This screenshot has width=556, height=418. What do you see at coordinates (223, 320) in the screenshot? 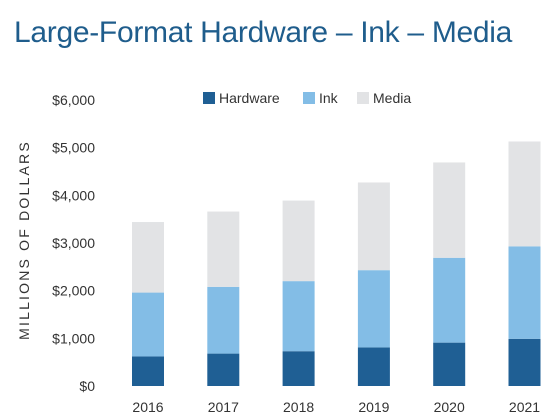
I see `bar-ink-2017` at bounding box center [223, 320].